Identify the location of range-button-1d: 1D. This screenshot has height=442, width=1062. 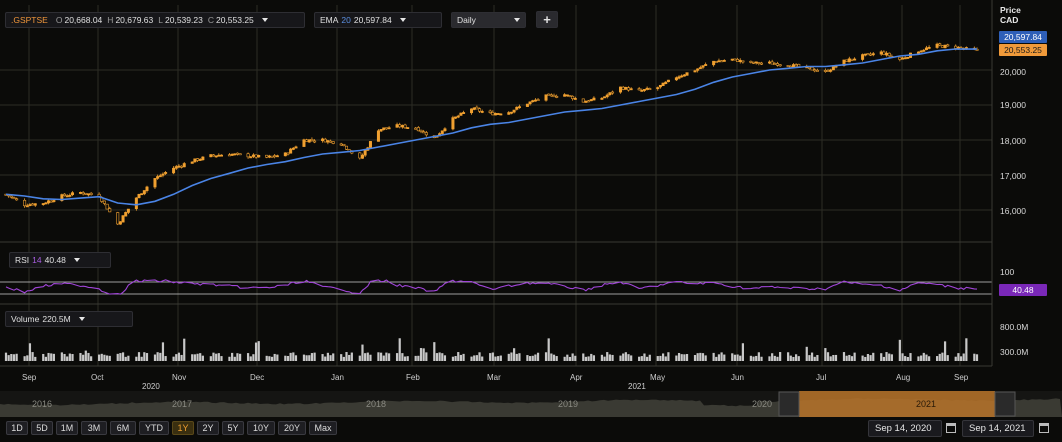
(17, 428).